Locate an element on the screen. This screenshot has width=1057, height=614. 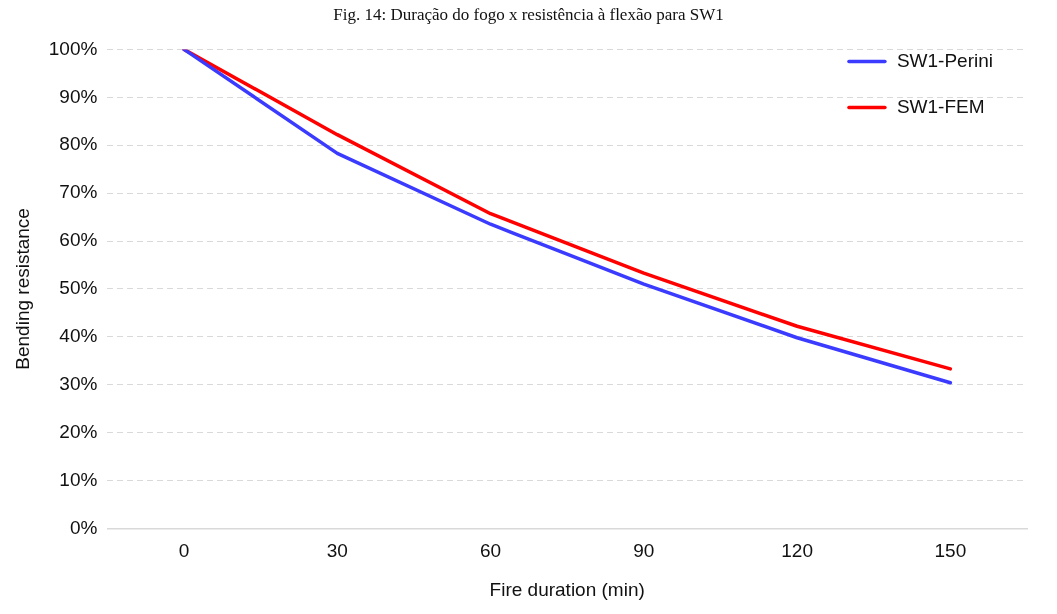
legend-label: SW1-Perini is located at coordinates (944, 60).